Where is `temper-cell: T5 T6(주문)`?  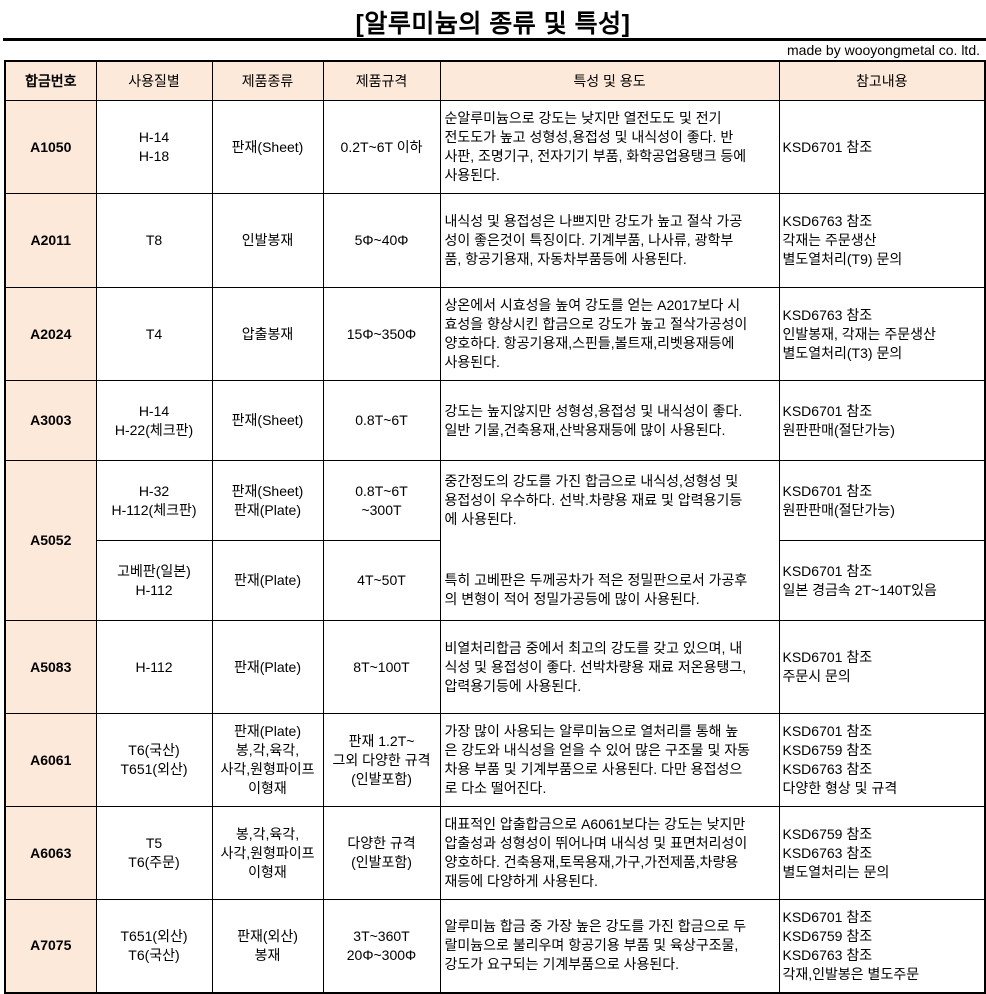
temper-cell: T5 T6(주문) is located at coordinates (154, 853).